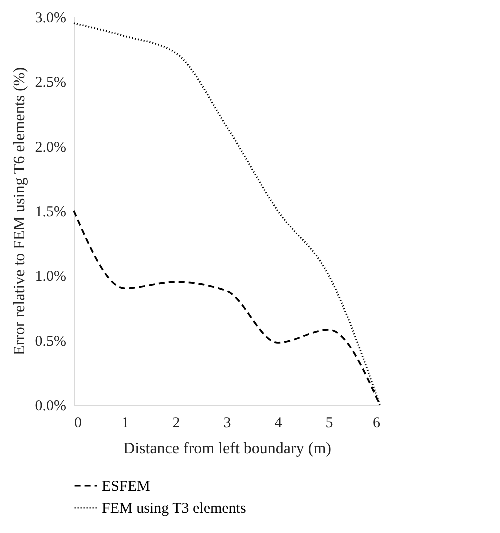 This screenshot has width=500, height=533. What do you see at coordinates (330, 424) in the screenshot?
I see `x-tick-label: 5` at bounding box center [330, 424].